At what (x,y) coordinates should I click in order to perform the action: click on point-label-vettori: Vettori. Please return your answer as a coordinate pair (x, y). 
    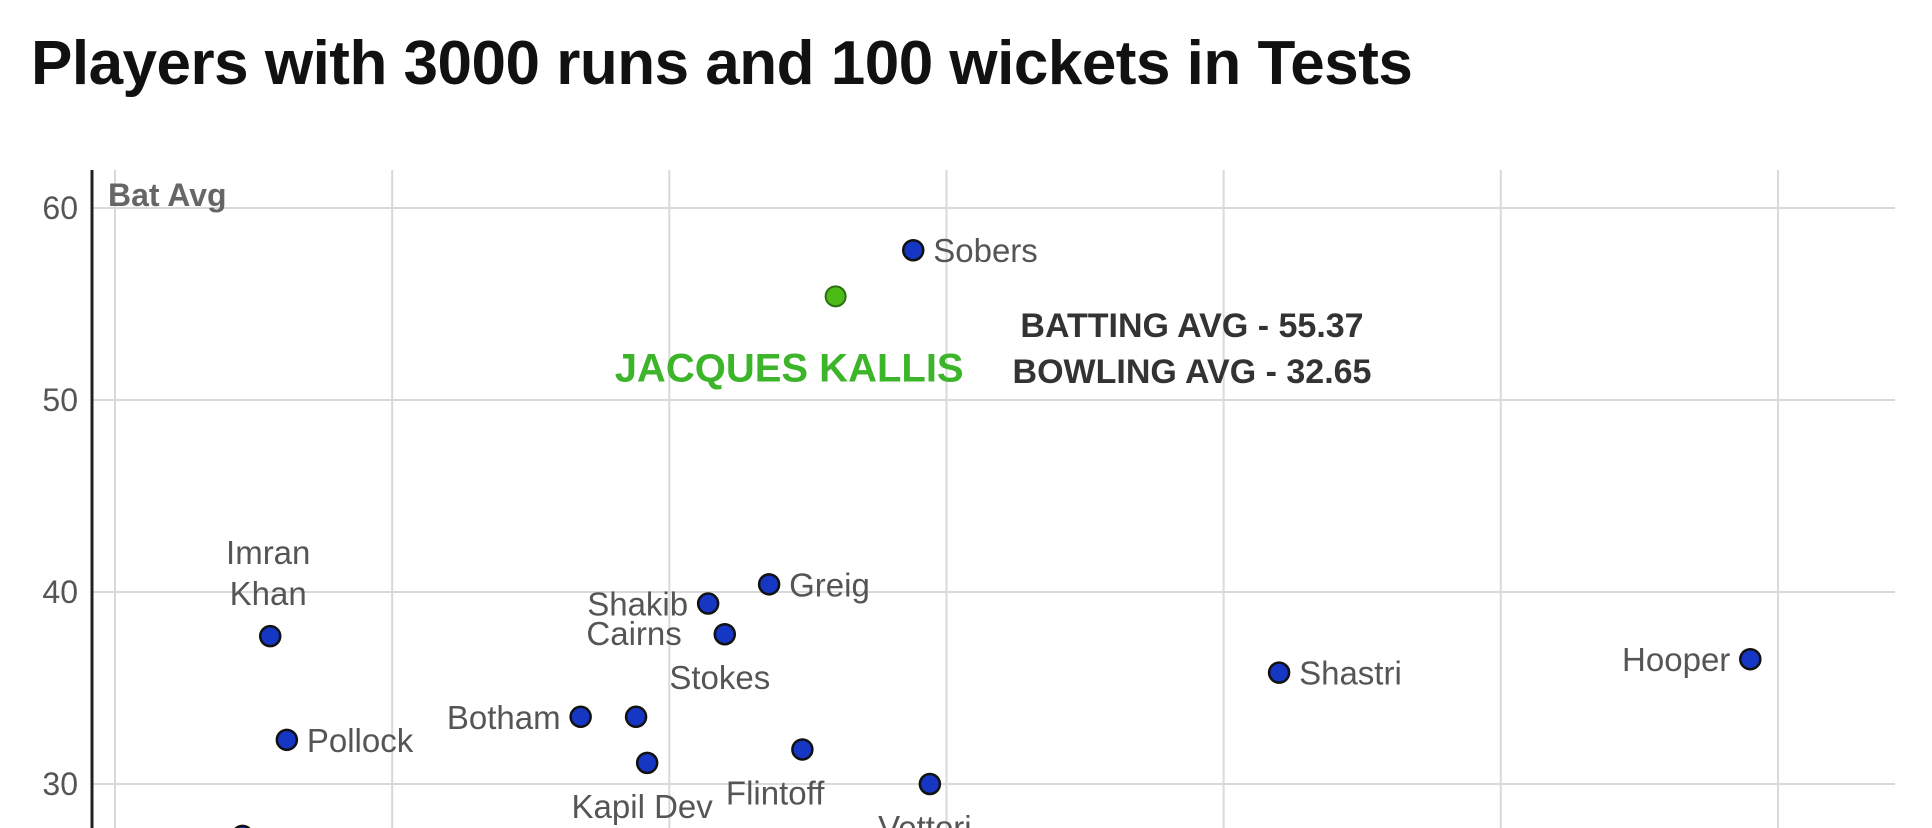
    Looking at the image, I should click on (925, 818).